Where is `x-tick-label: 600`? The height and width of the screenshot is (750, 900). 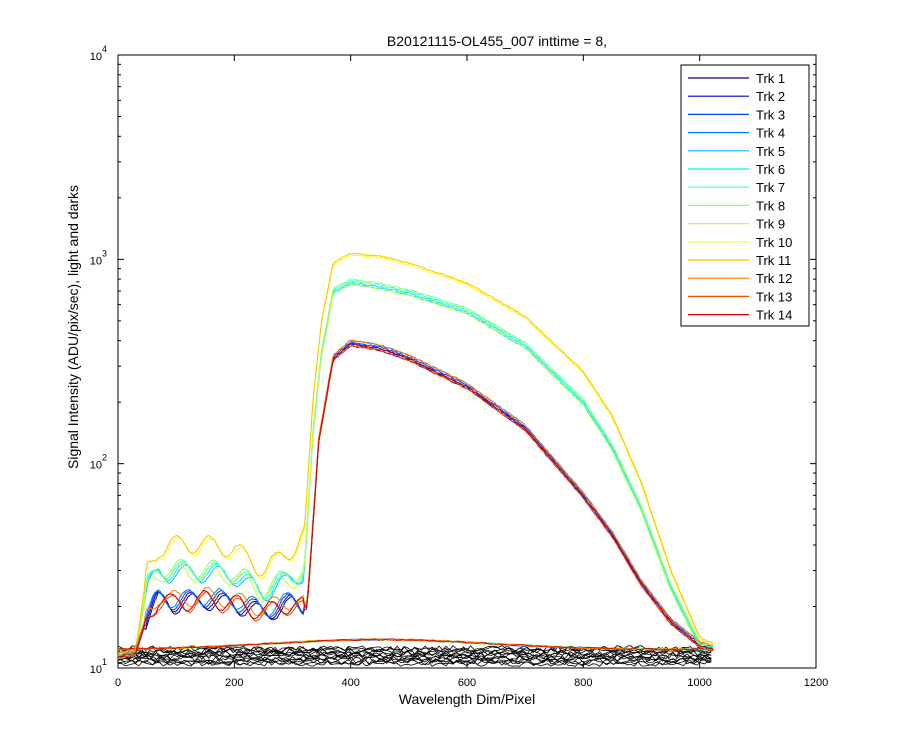
x-tick-label: 600 is located at coordinates (467, 683).